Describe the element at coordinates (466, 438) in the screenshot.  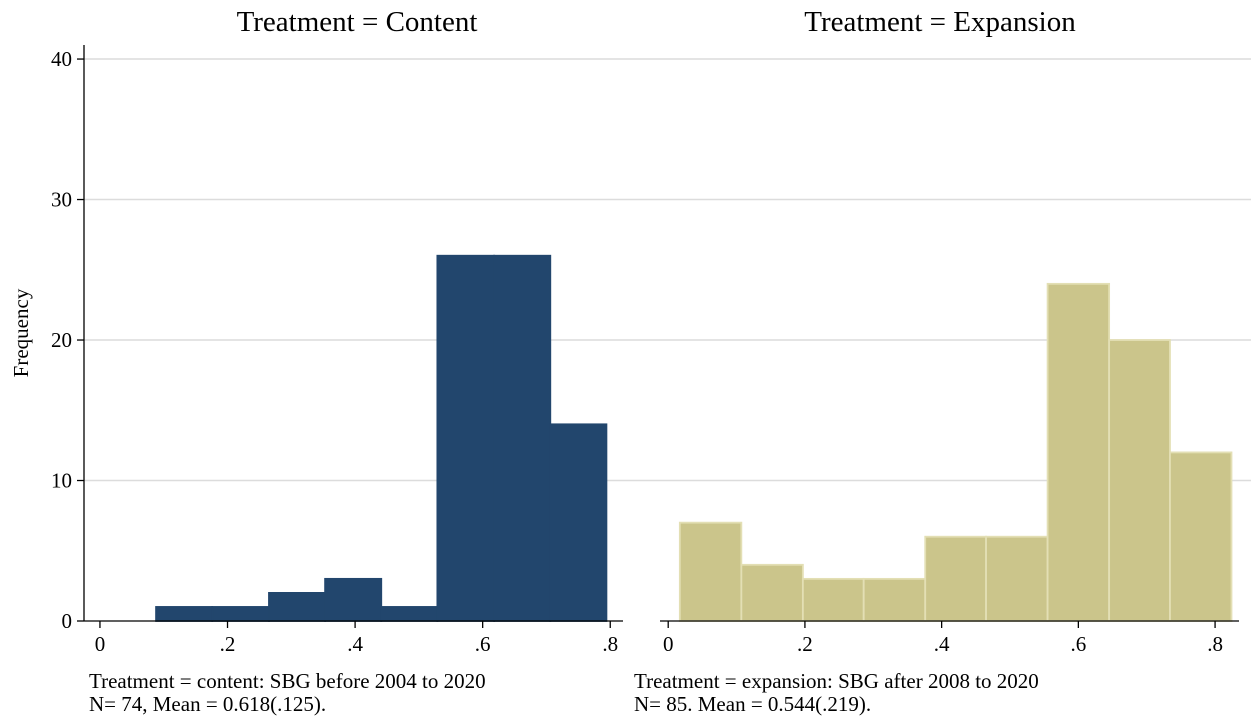
I see `histogram-bar-panel1-bin6` at that location.